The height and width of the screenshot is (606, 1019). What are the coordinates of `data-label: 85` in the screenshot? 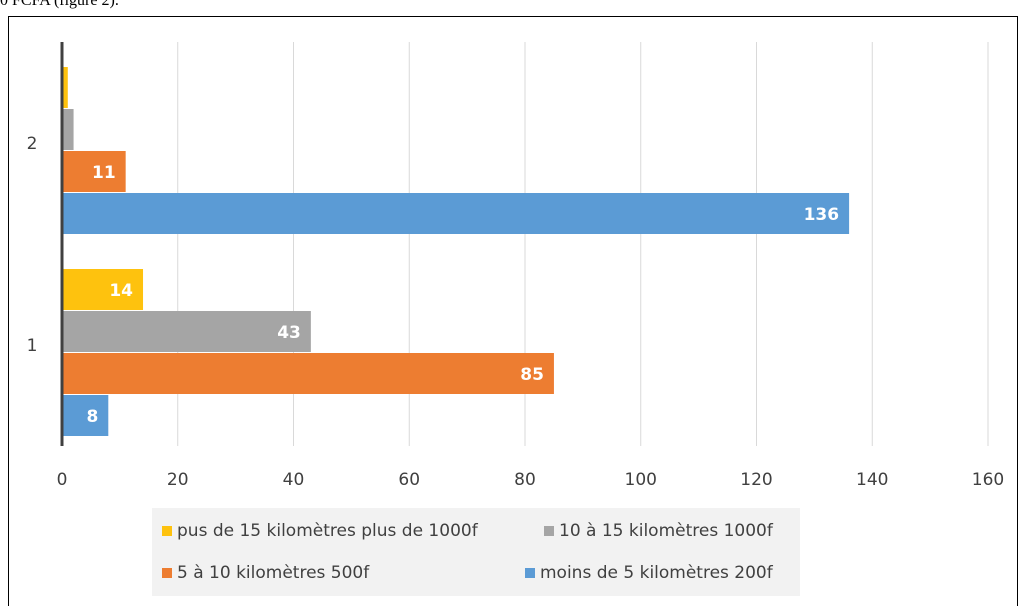 It's located at (532, 375).